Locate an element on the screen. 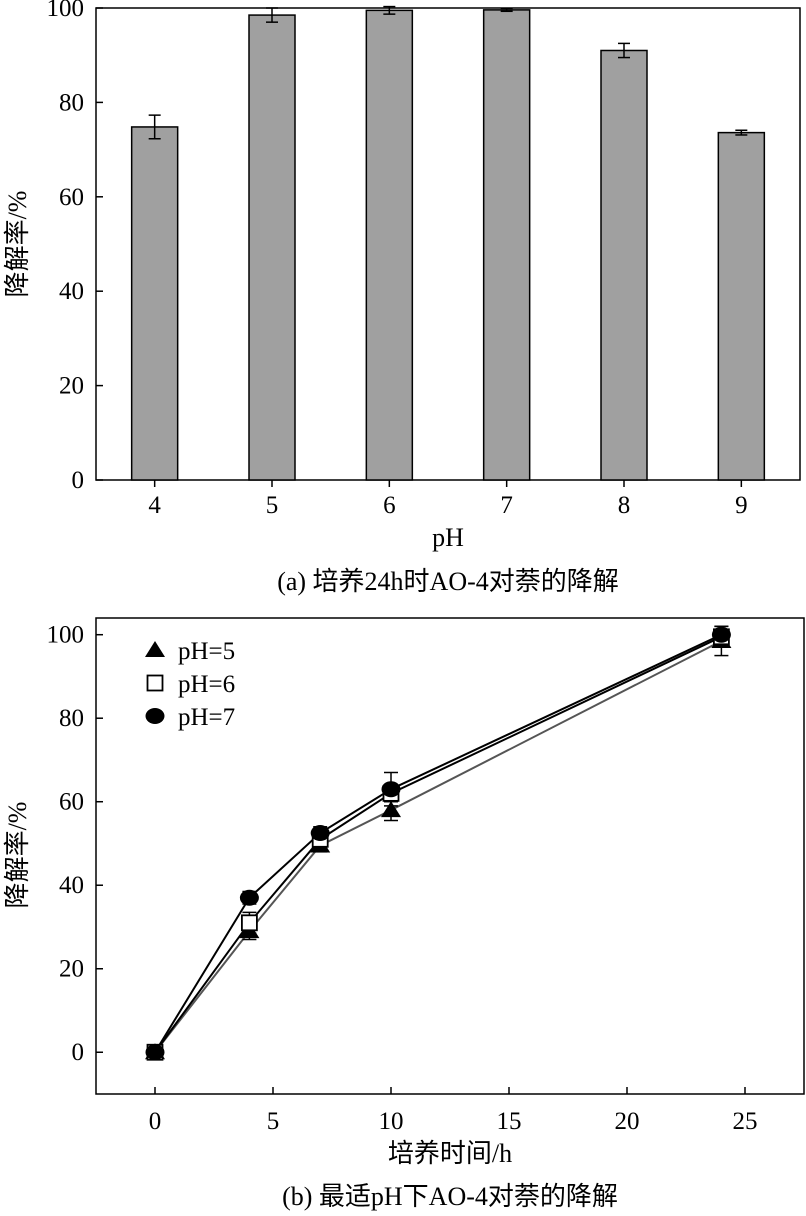 Image resolution: width=806 pixels, height=1216 pixels. y-axis-label-b: 降解率/% is located at coordinates (17, 855).